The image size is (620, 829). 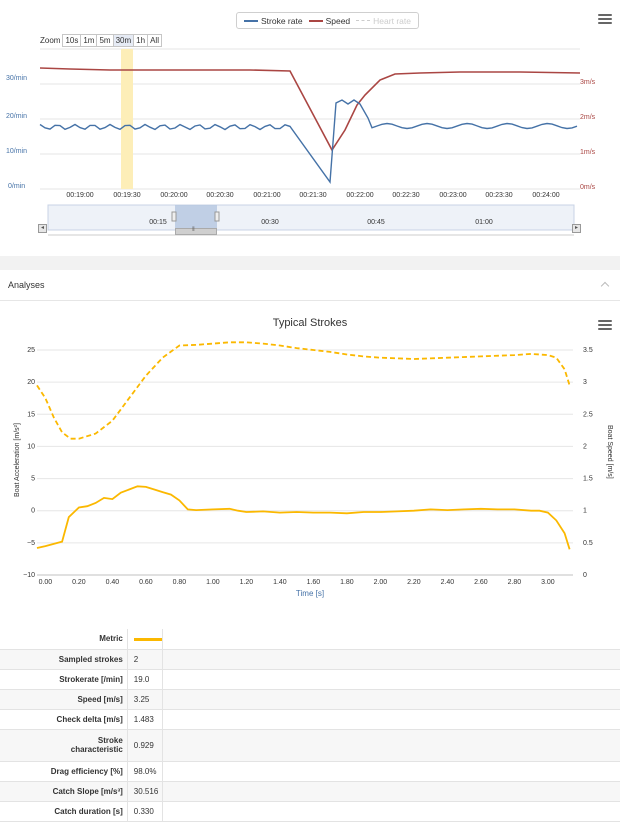 I want to click on y-right-tick: 0, so click(x=585, y=575).